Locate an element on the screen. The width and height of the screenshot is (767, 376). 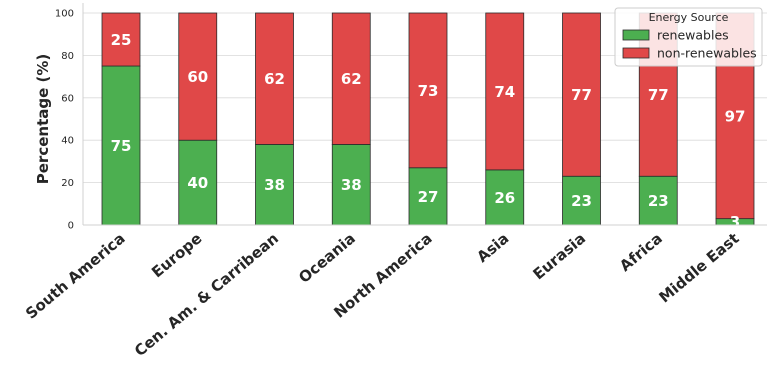
x-tick-label: Africa is located at coordinates (641, 252).